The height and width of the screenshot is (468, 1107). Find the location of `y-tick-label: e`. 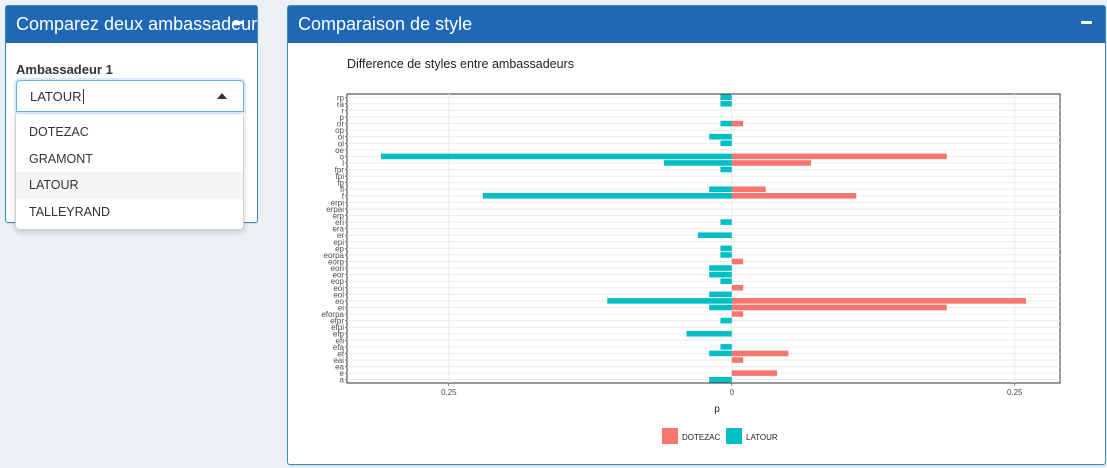

y-tick-label: e is located at coordinates (342, 373).